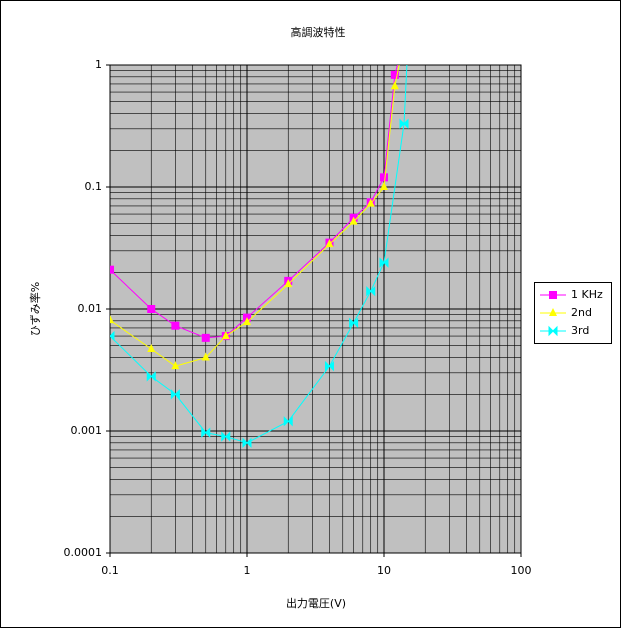  What do you see at coordinates (247, 570) in the screenshot?
I see `x-tick-label: 1` at bounding box center [247, 570].